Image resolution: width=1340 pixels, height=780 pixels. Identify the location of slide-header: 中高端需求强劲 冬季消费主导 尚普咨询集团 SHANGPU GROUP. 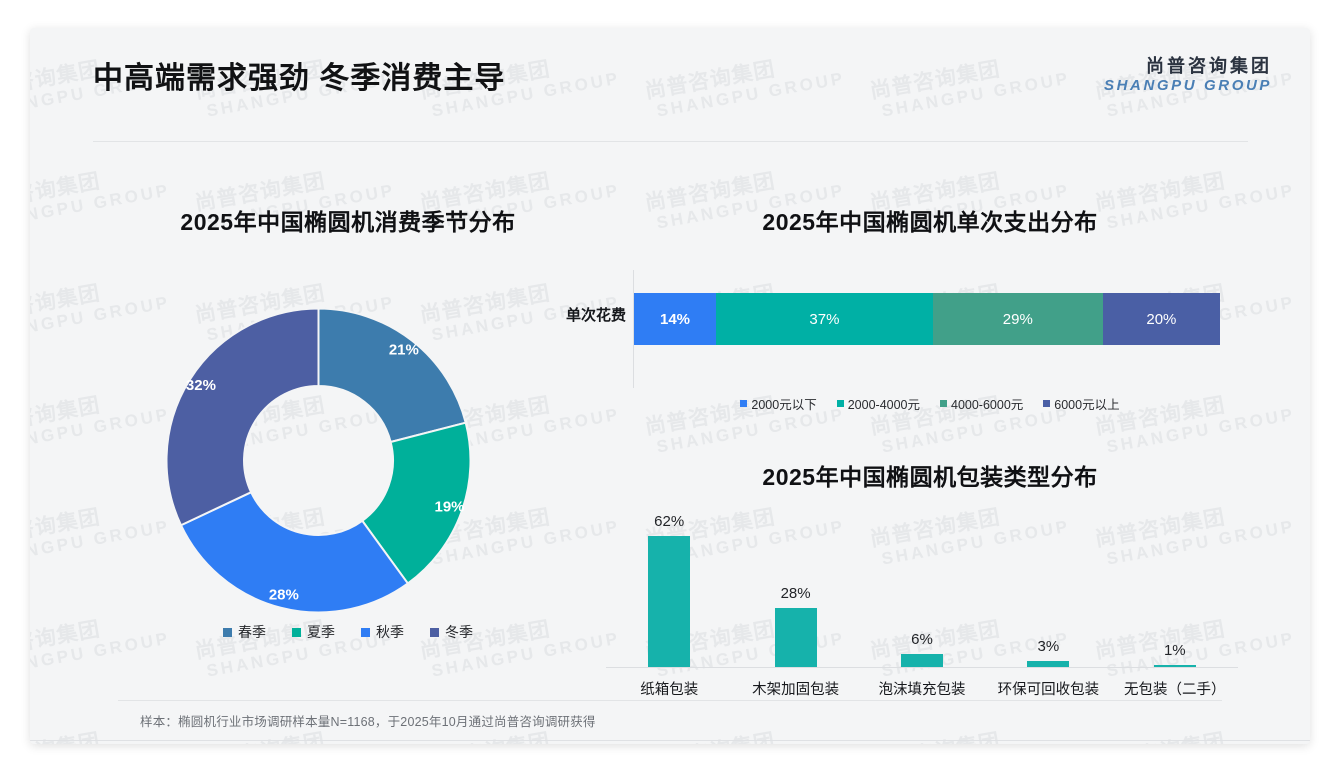
(670, 74).